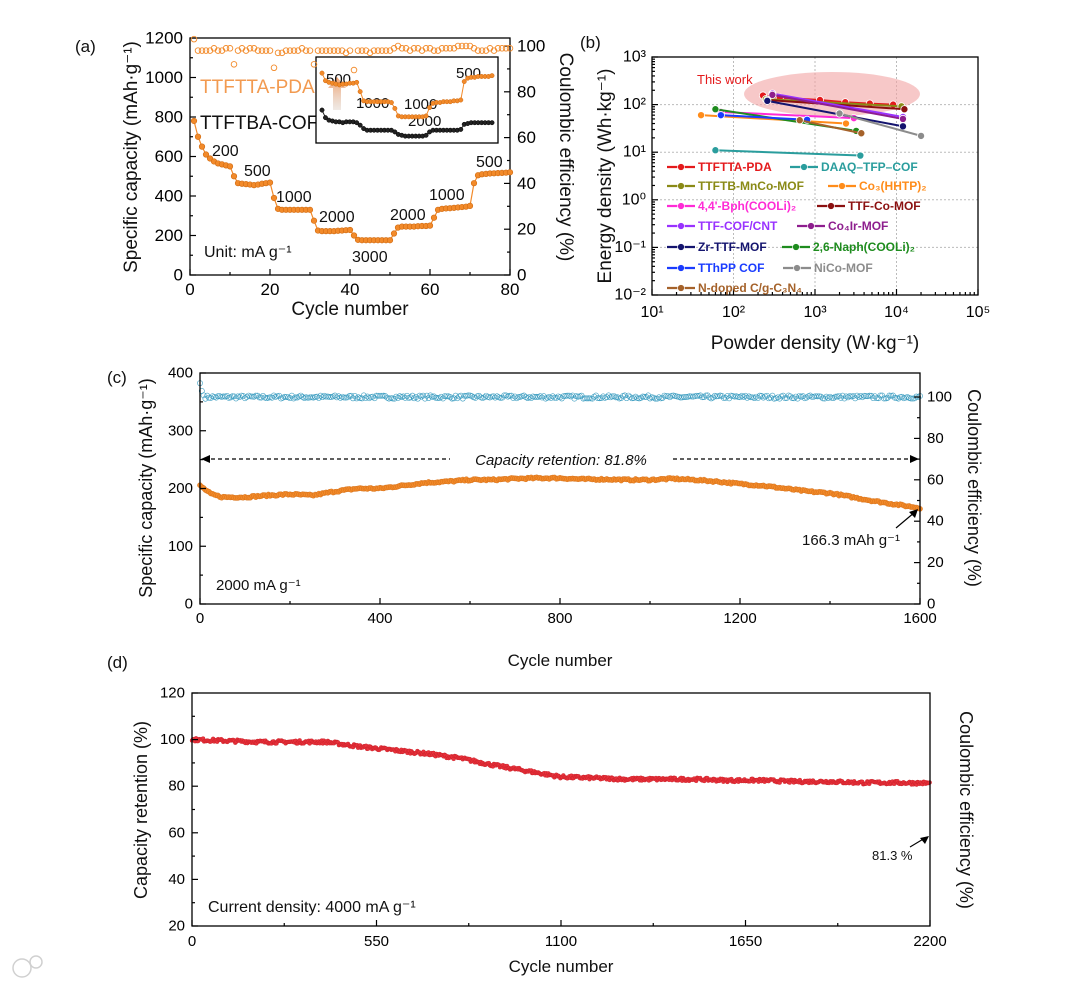 The image size is (1080, 989). What do you see at coordinates (376, 941) in the screenshot?
I see `d-x-tick-label: 550` at bounding box center [376, 941].